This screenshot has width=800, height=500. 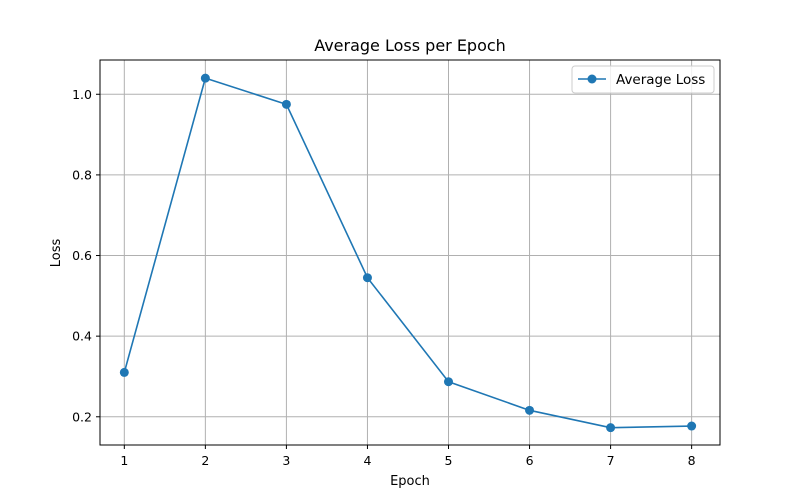 I want to click on legend-box, so click(x=643, y=79).